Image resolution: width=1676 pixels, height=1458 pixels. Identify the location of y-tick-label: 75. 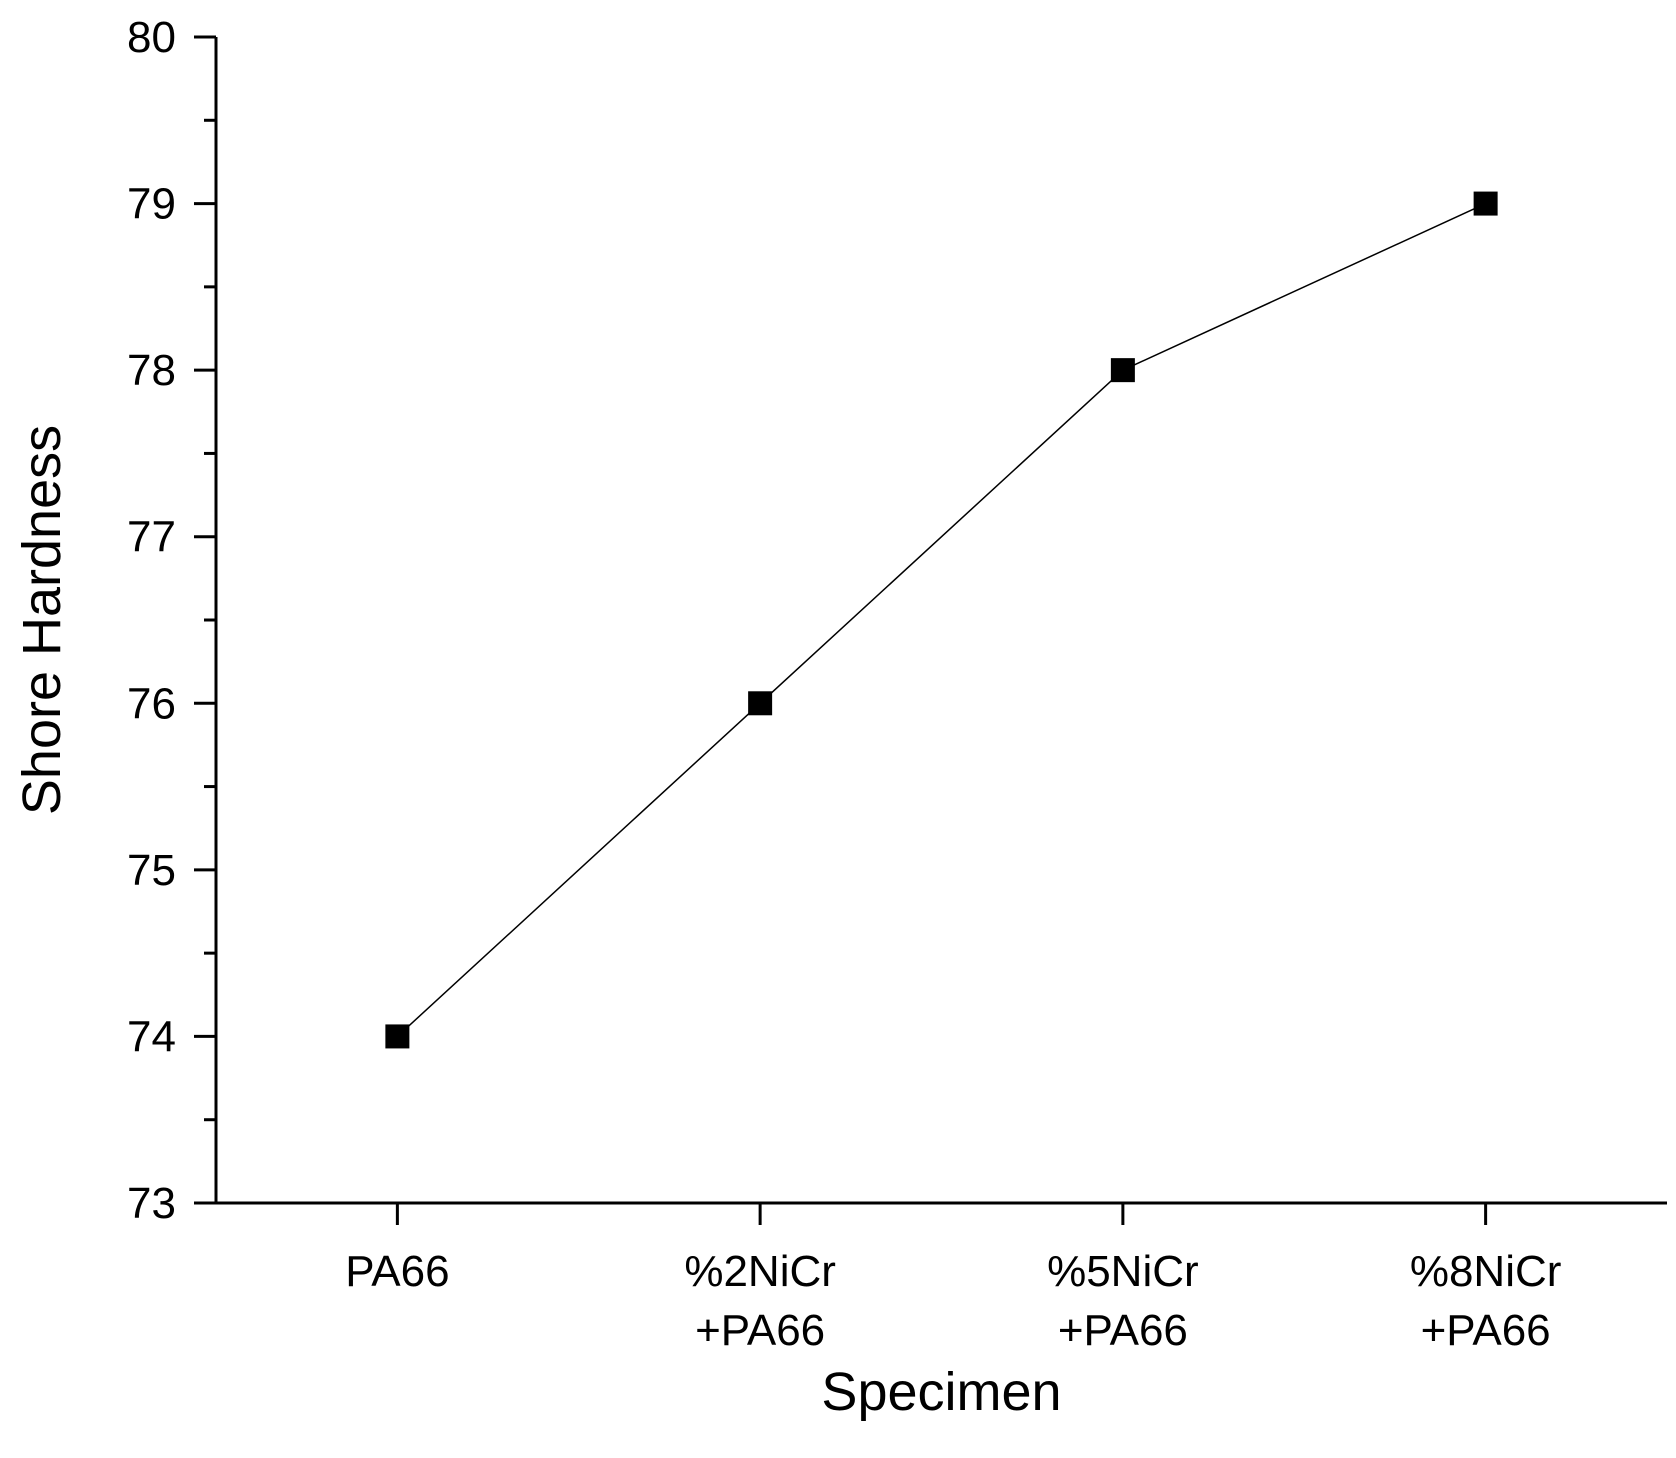
(151, 870).